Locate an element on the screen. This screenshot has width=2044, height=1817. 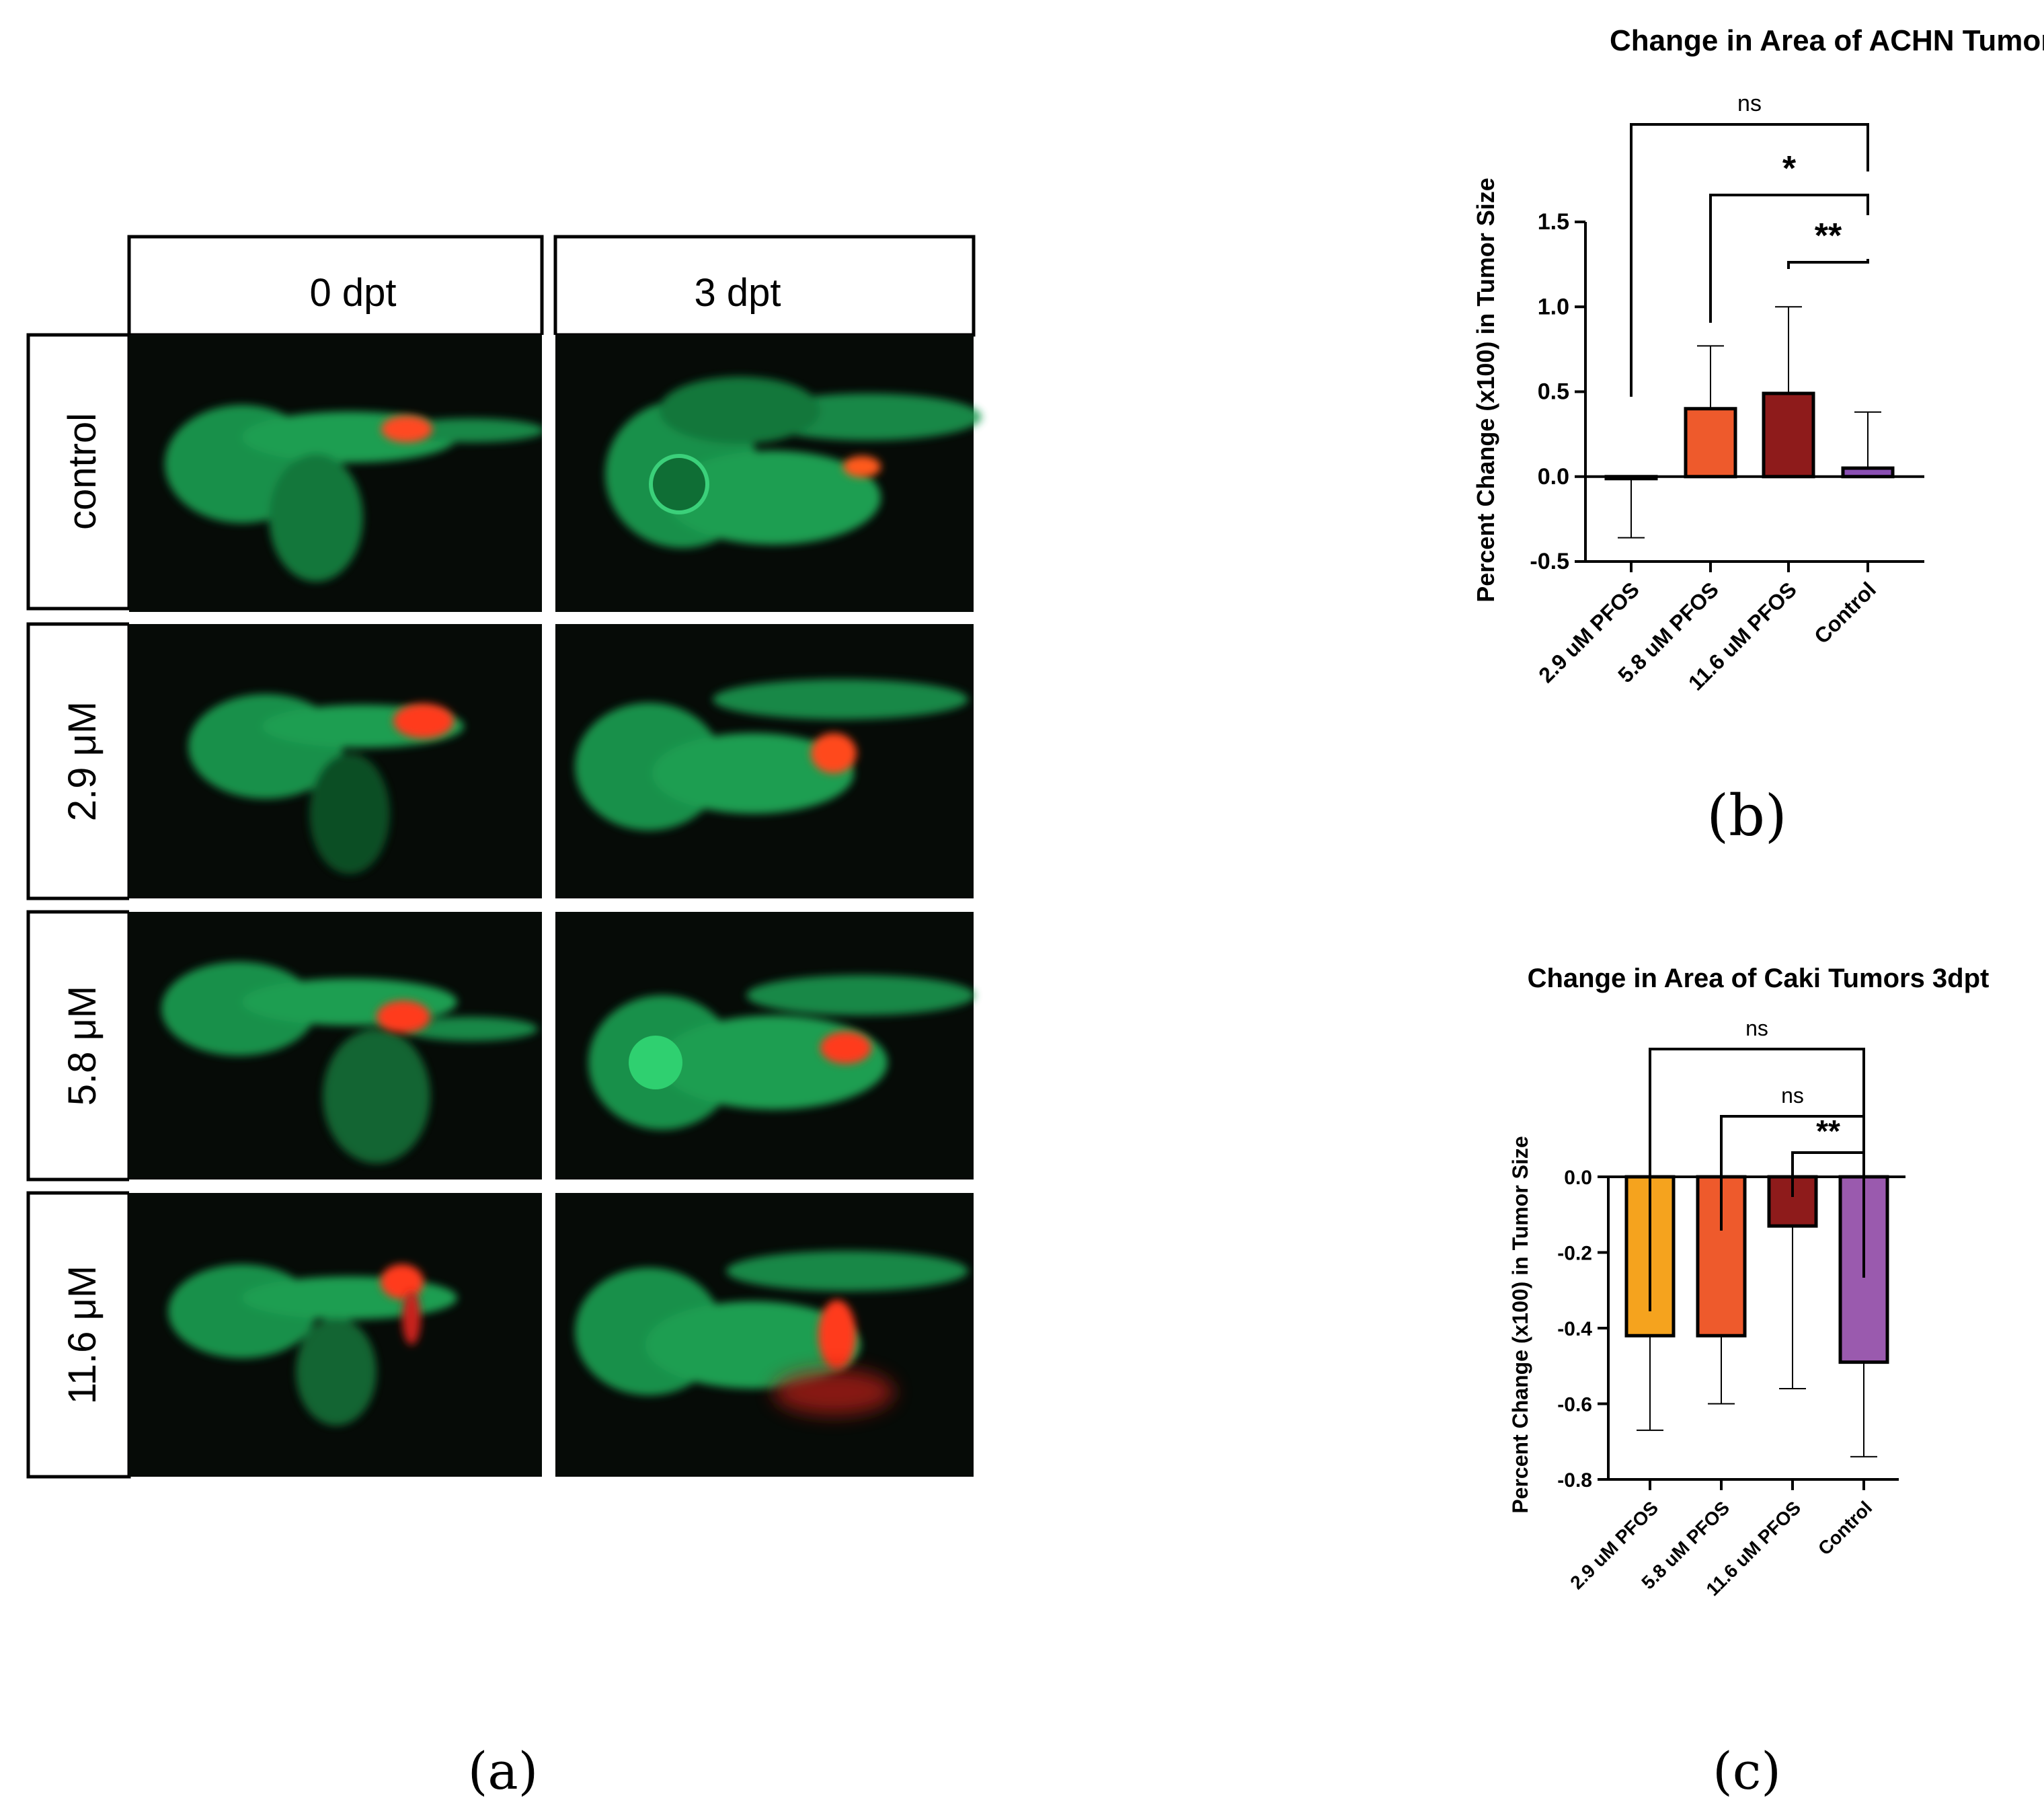
row-label-box-control is located at coordinates (78, 472).